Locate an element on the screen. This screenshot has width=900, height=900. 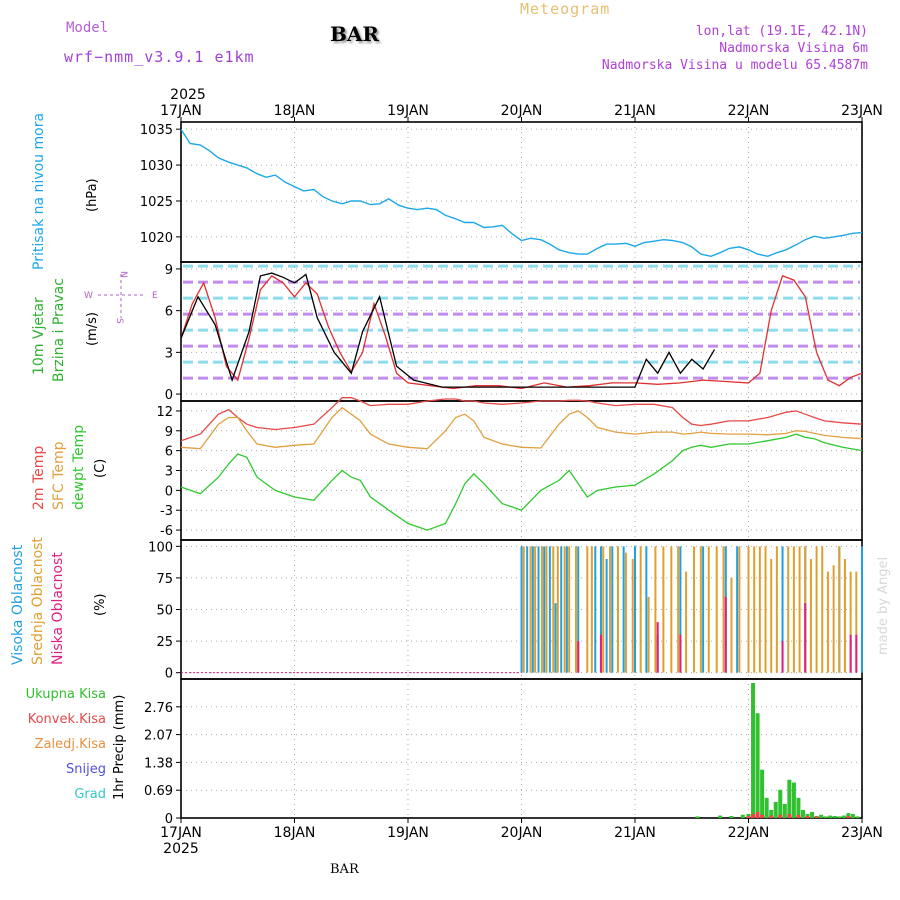
location-line-elevation: Nadmorska Visina 6m is located at coordinates (793, 48).